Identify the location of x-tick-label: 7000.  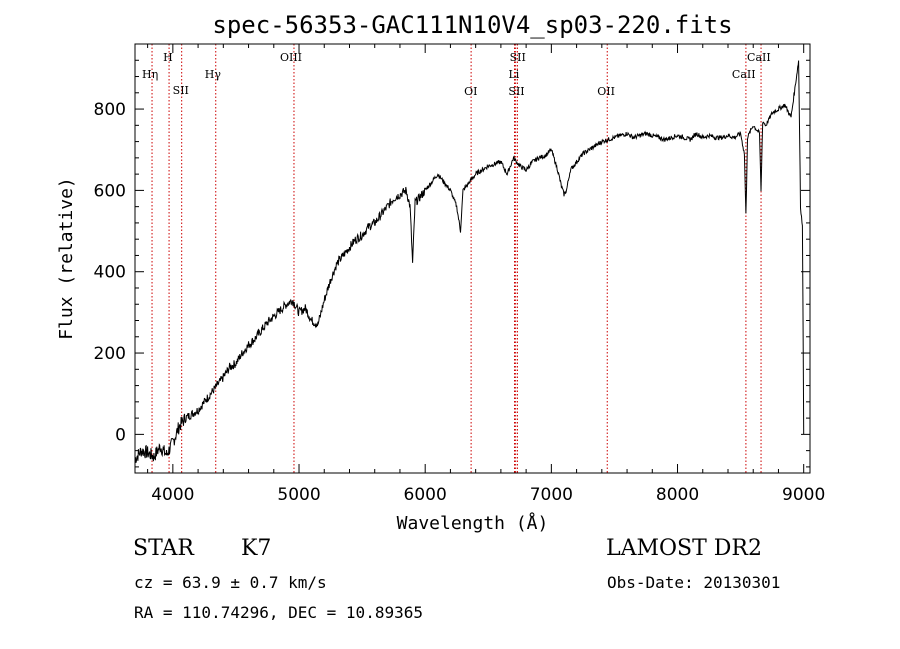
(551, 495).